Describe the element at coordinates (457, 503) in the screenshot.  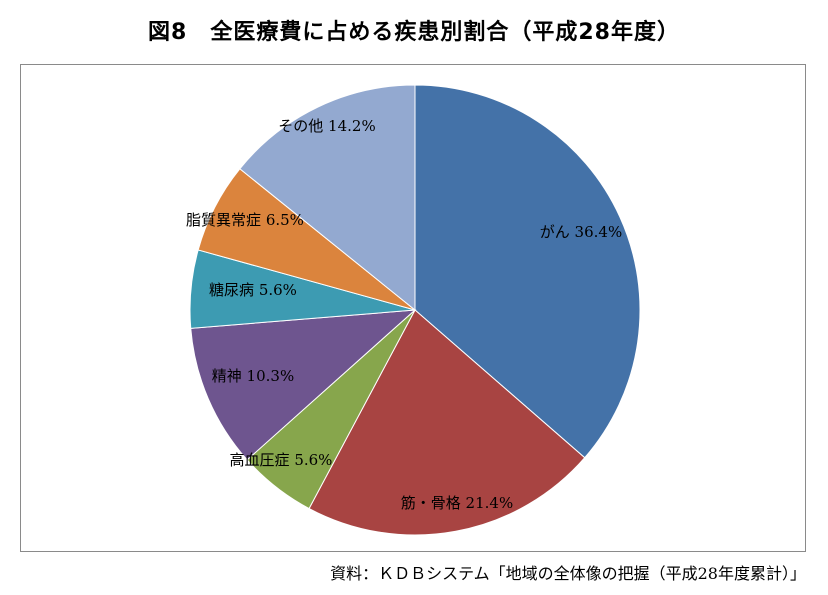
I see `pie-label-1: 筋・骨格 21.4%` at that location.